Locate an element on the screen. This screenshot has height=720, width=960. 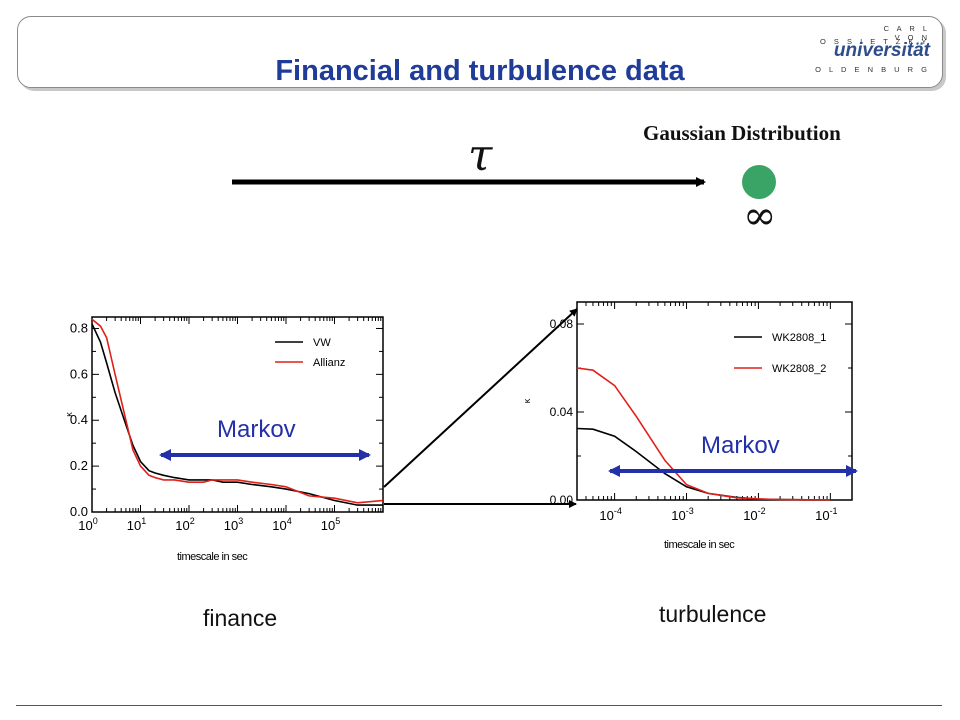
plot-frame is located at coordinates (714, 401).